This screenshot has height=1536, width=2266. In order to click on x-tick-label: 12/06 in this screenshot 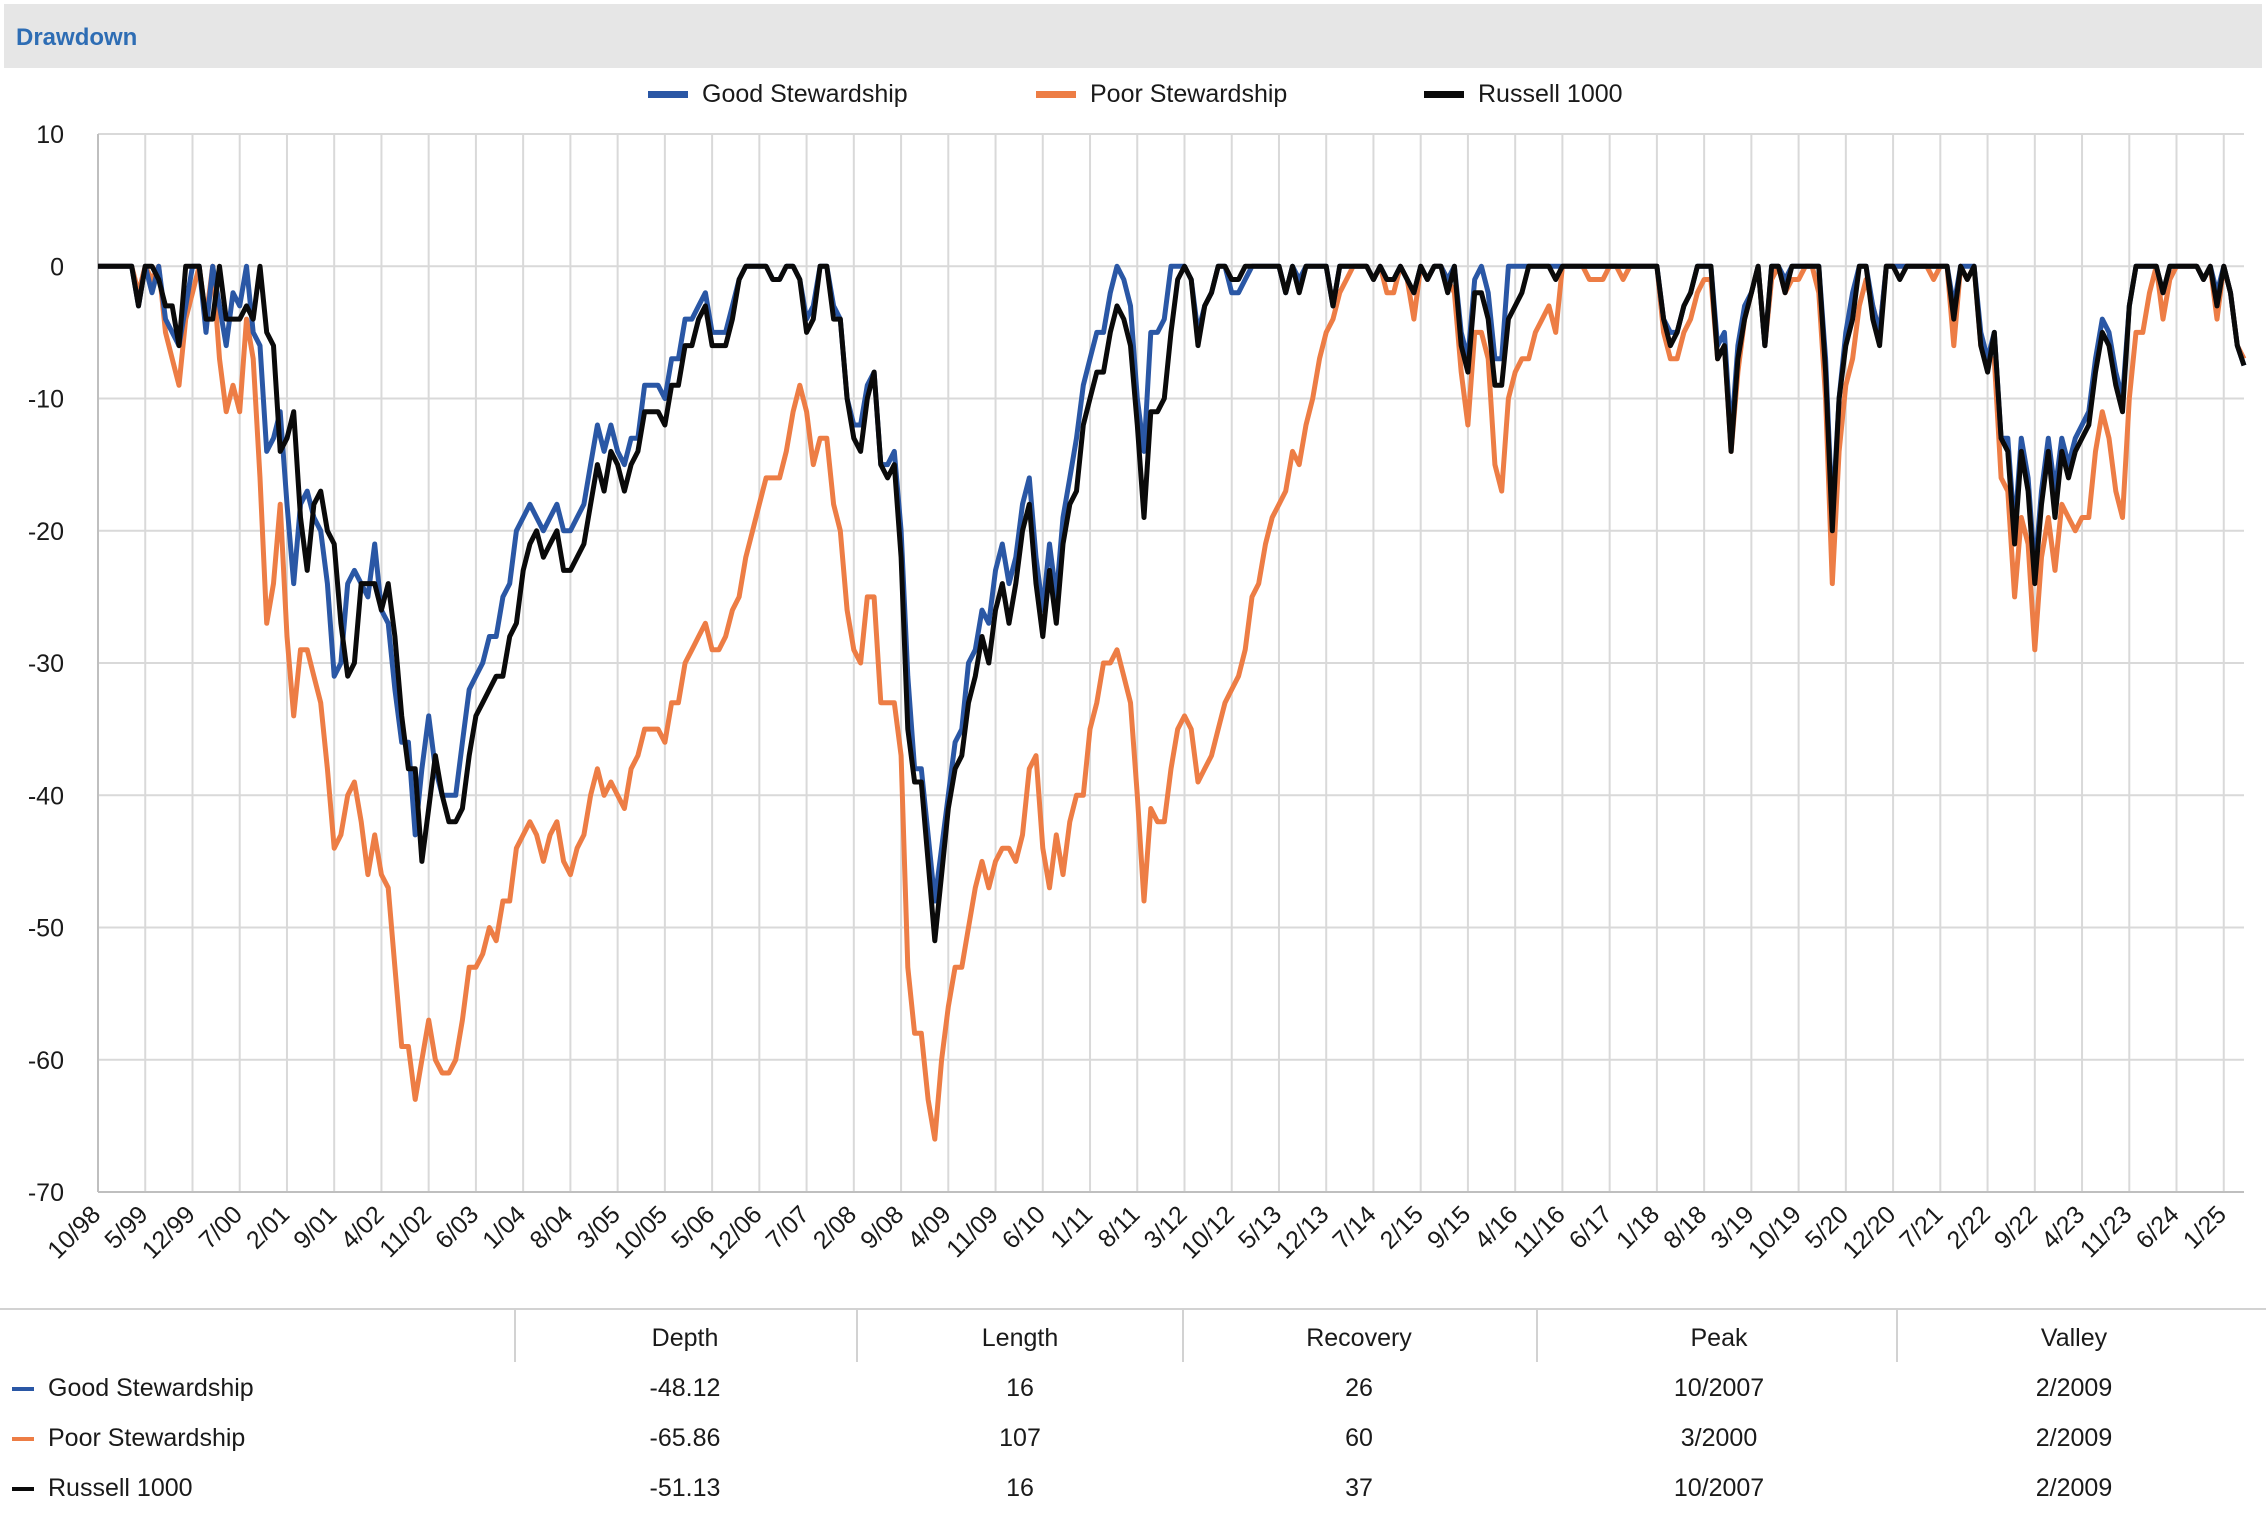, I will do `click(736, 1232)`.